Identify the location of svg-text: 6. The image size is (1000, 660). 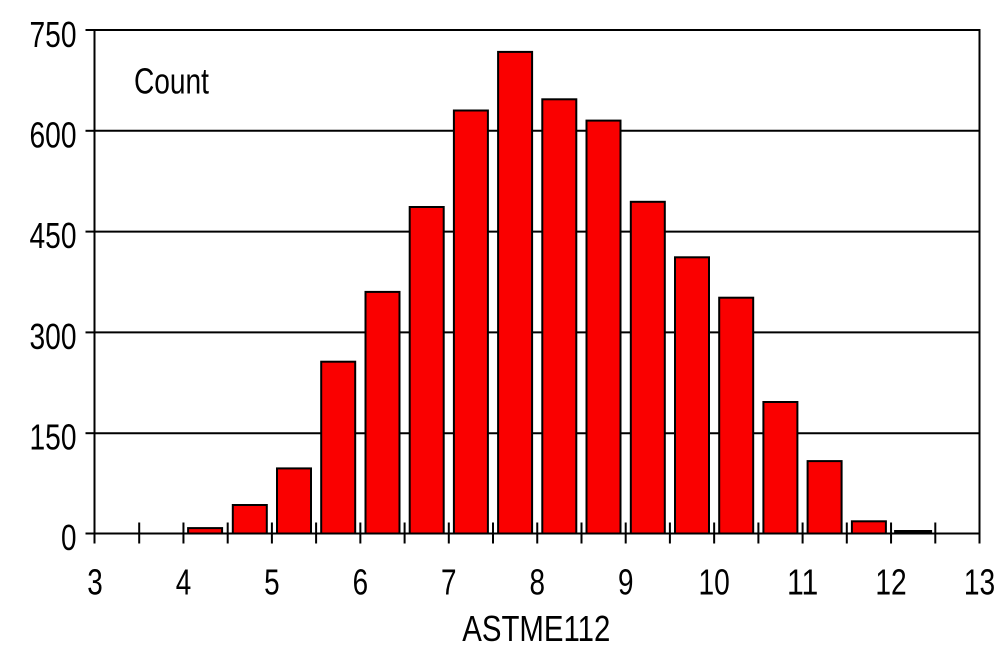
(361, 582).